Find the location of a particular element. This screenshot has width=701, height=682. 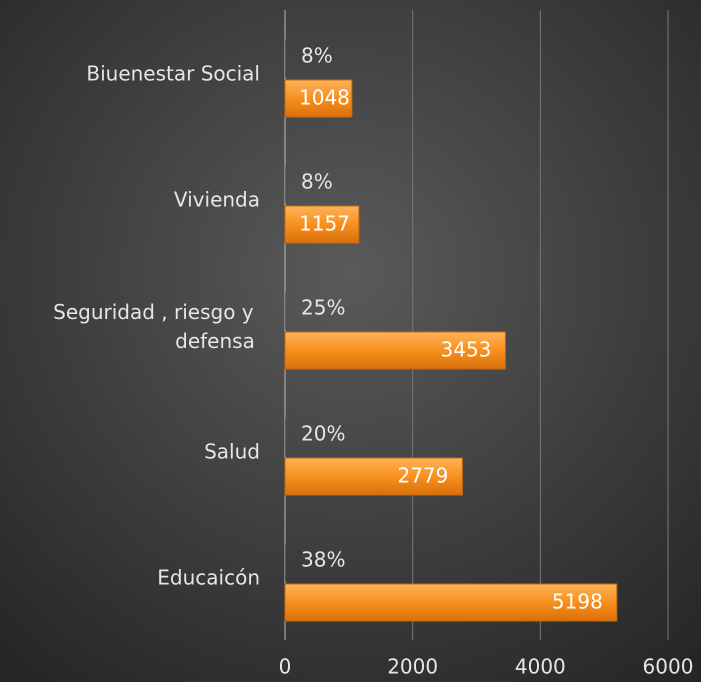

x-tick-label: 2000 is located at coordinates (412, 667).